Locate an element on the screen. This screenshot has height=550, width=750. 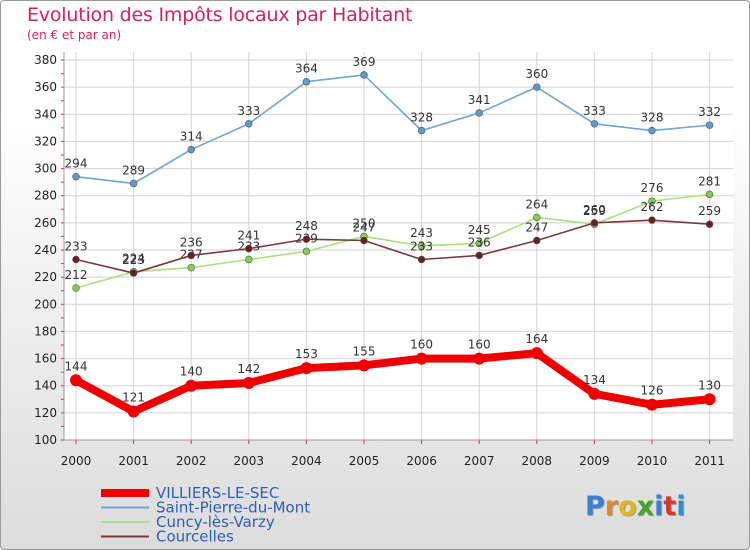
data-label: 224 is located at coordinates (133, 259).